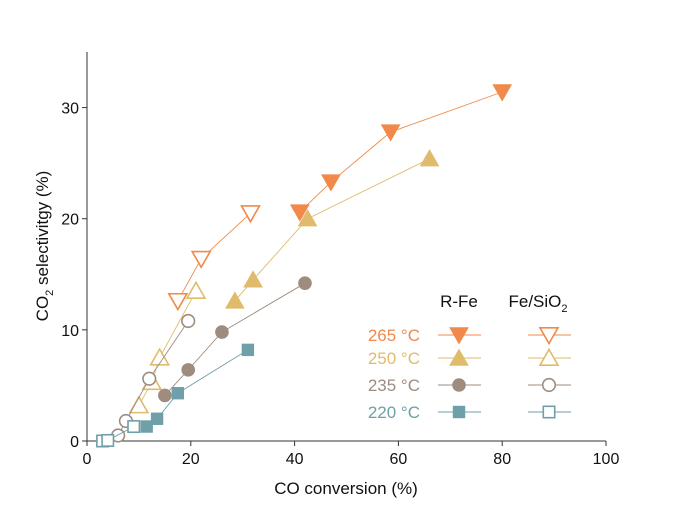  Describe the element at coordinates (469, 412) in the screenshot. I see `legend-row-3: 220 °C` at that location.